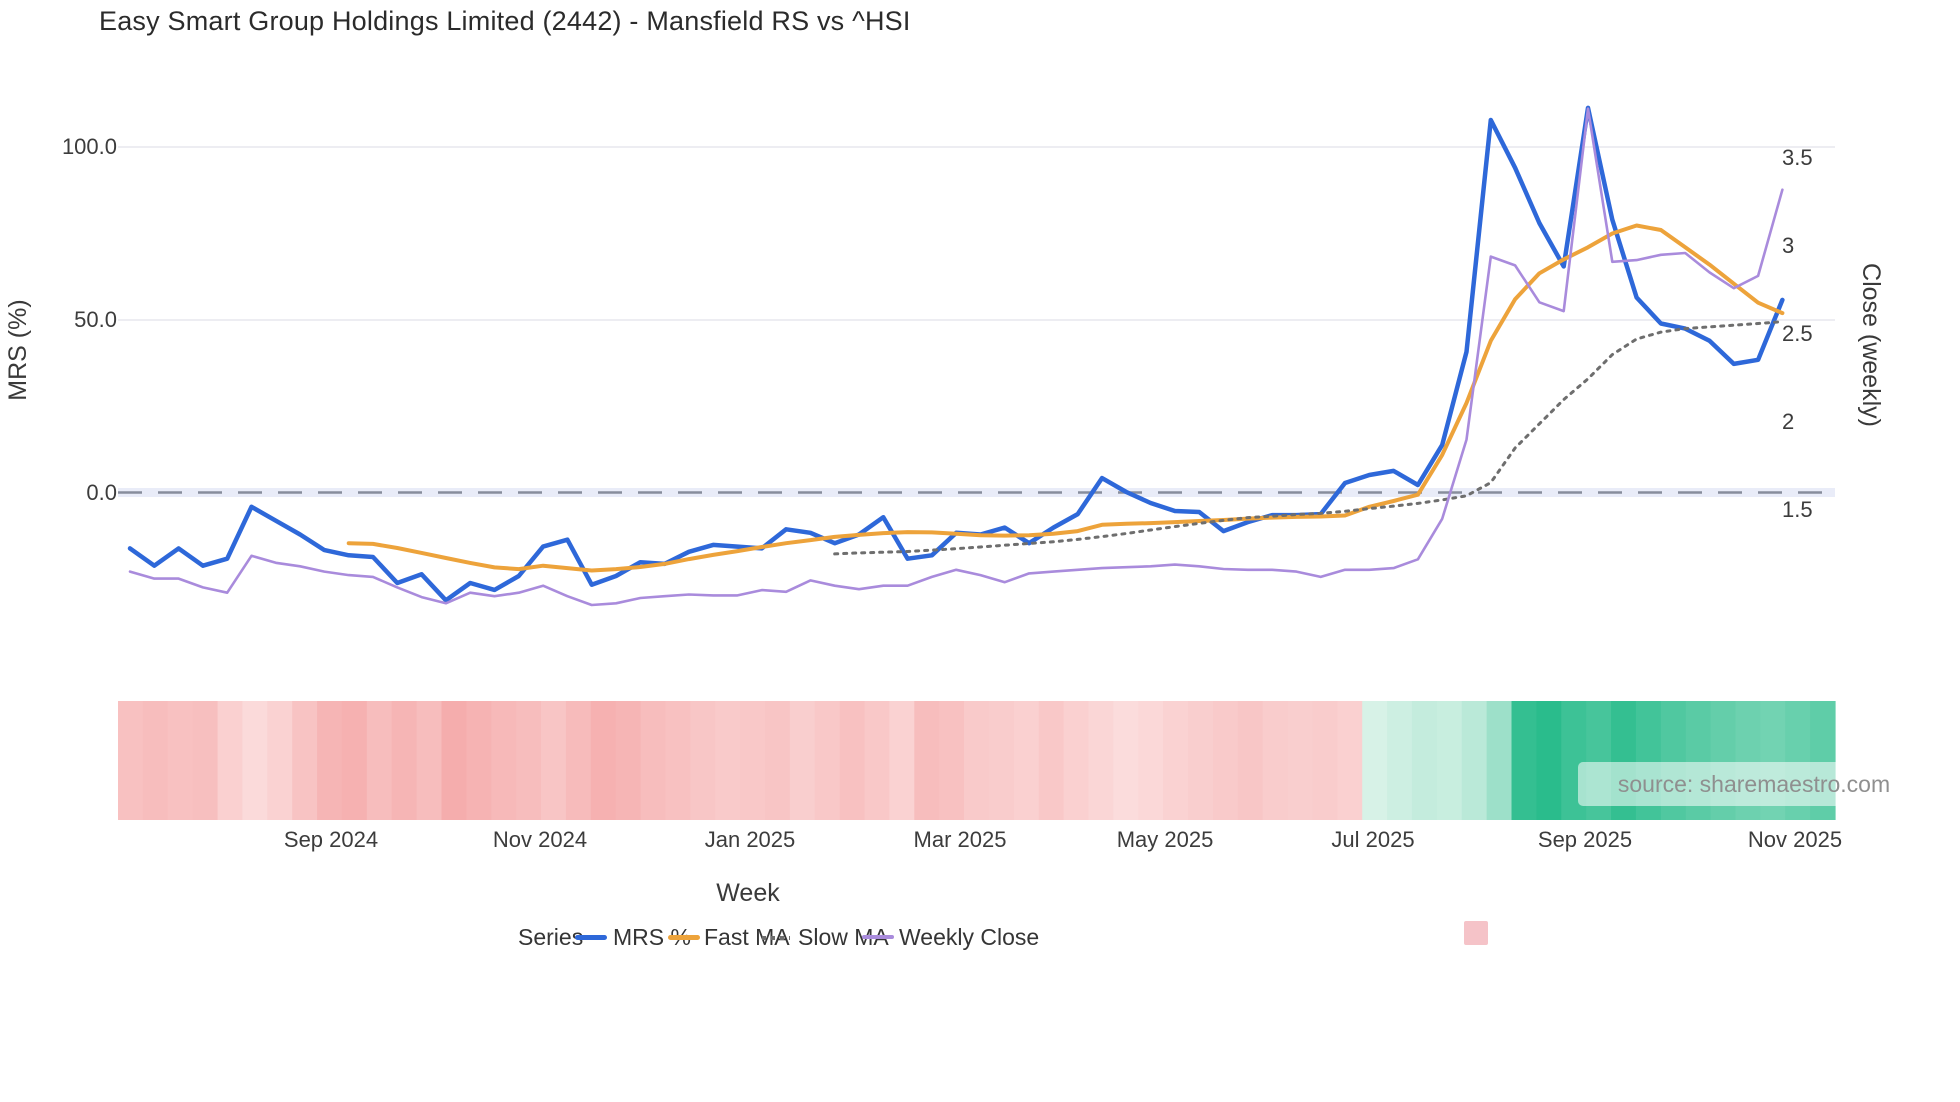  I want to click on x-tick-label: Jan 2025, so click(750, 839).